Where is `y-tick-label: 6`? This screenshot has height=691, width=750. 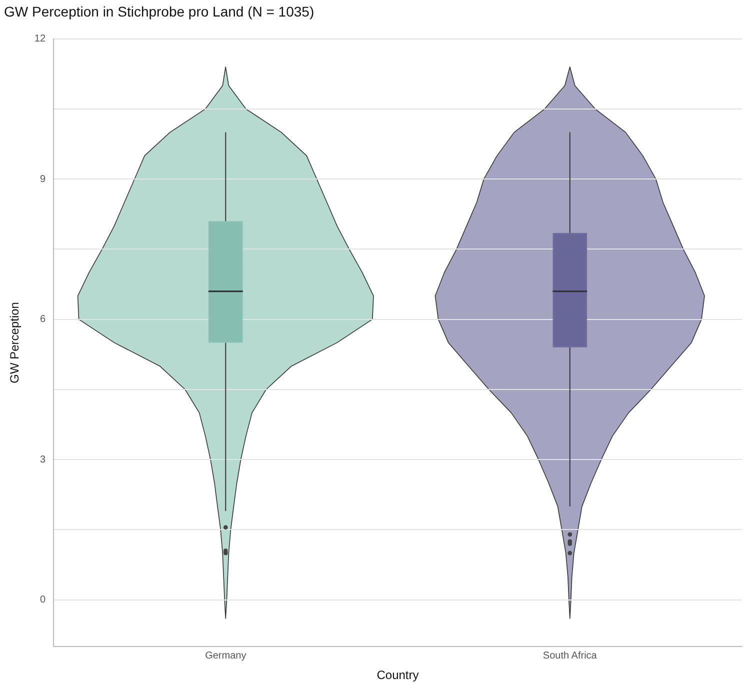 y-tick-label: 6 is located at coordinates (43, 320).